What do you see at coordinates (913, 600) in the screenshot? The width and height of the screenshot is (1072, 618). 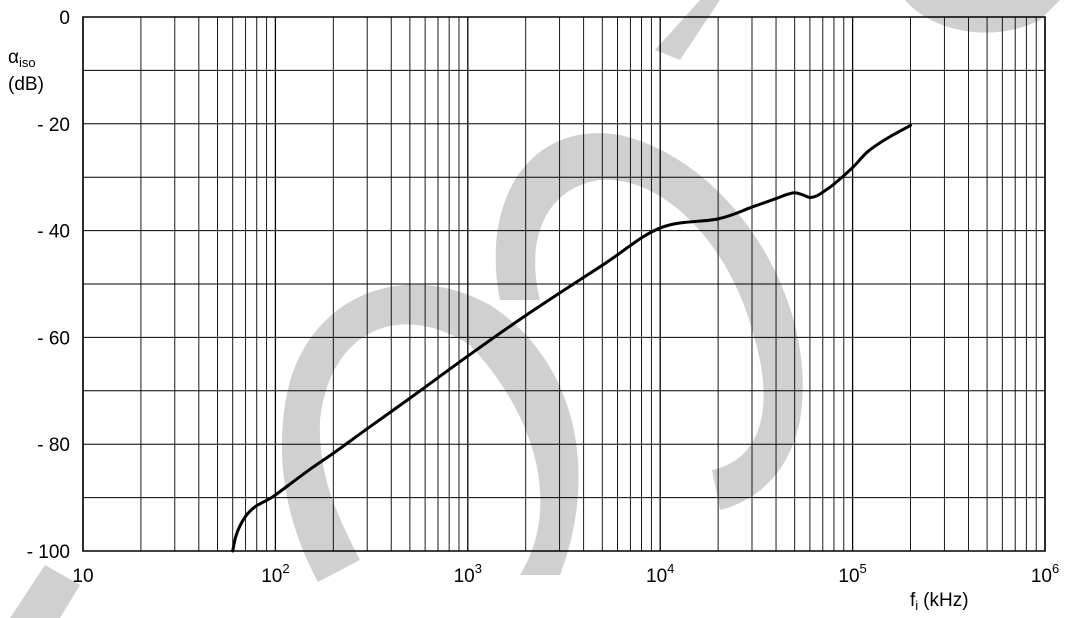 I see `x-axis-symbol: f` at bounding box center [913, 600].